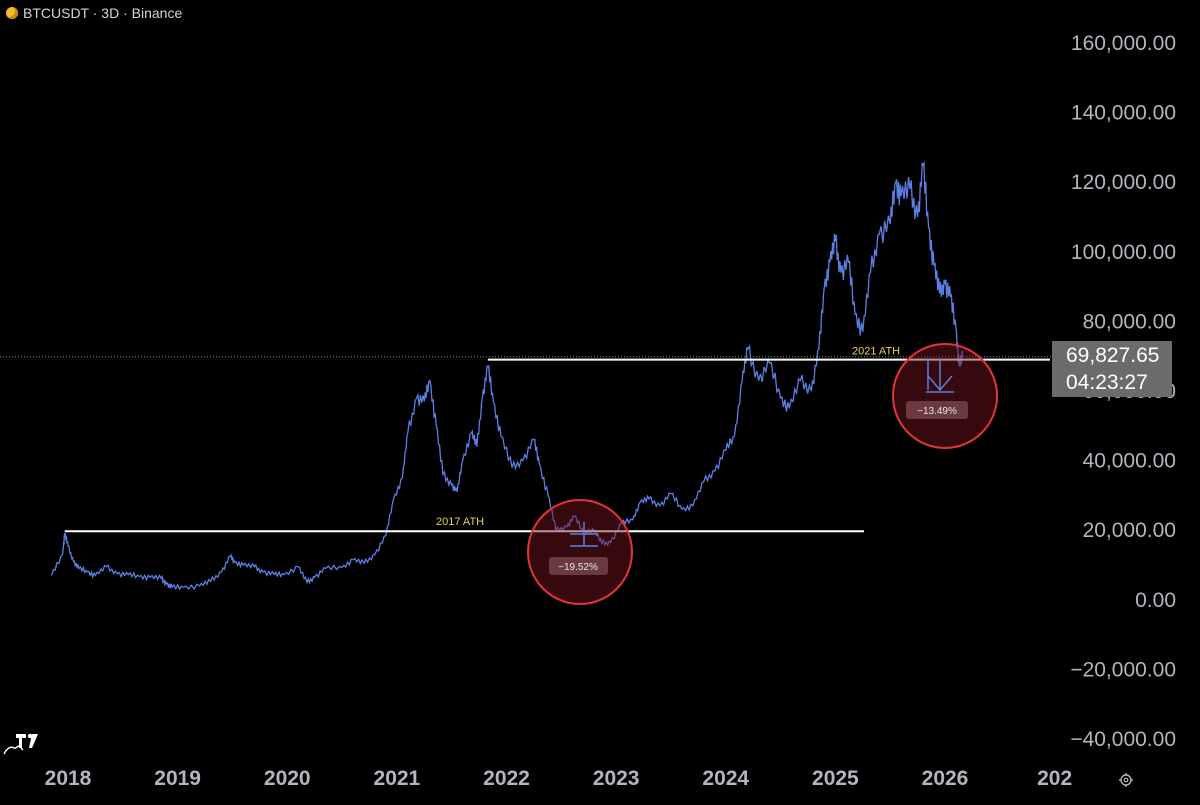  Describe the element at coordinates (12, 13) in the screenshot. I see `bitcoin-coin-icon` at that location.